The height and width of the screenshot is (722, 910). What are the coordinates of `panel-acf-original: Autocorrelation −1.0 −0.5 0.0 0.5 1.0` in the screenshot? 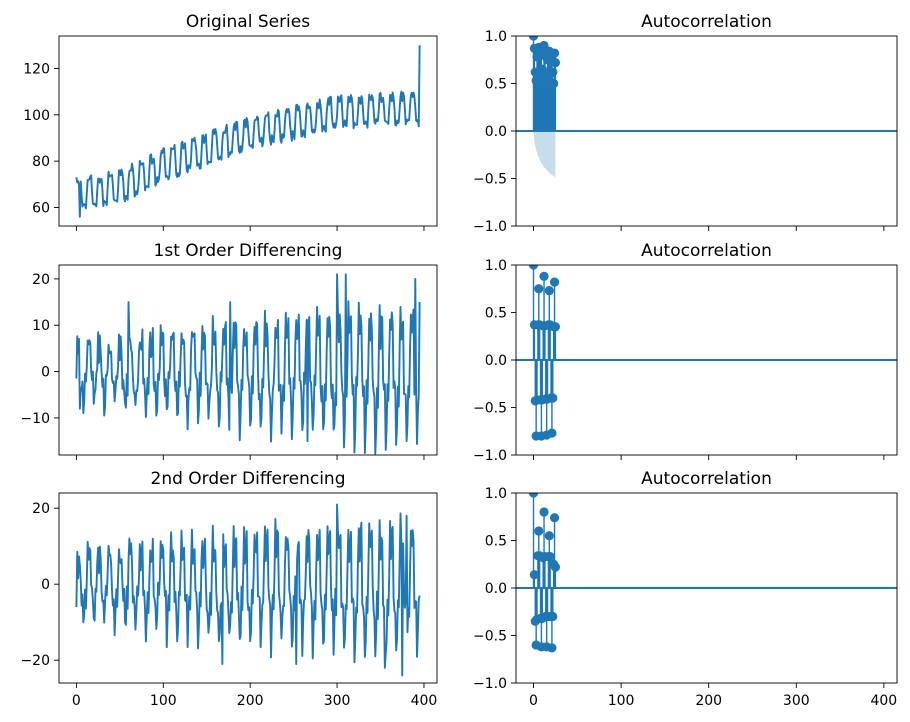 It's located at (685, 123).